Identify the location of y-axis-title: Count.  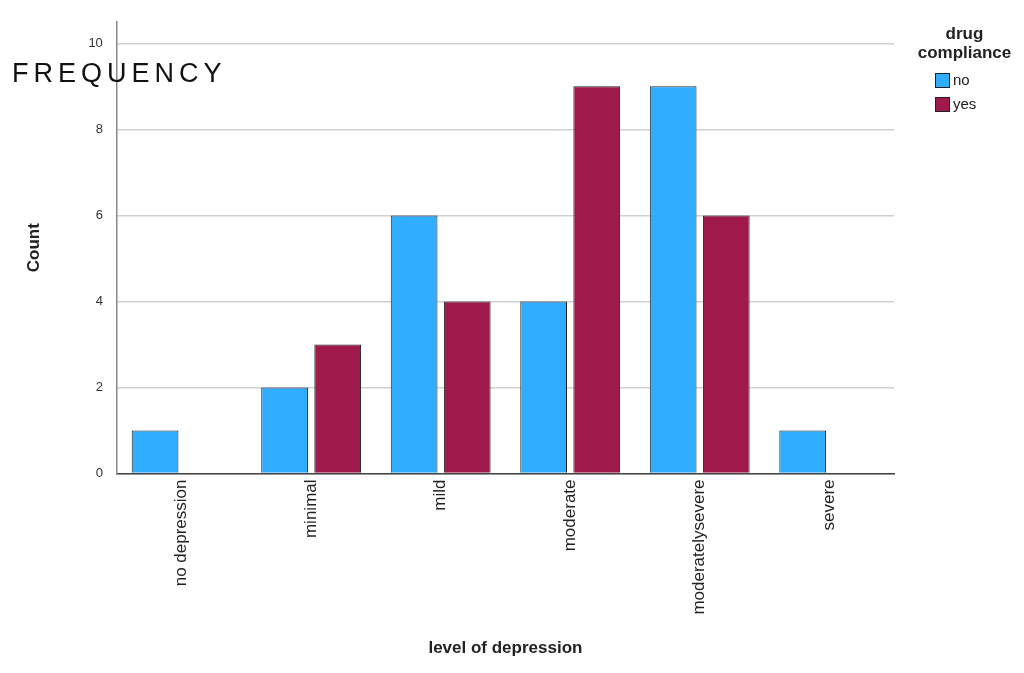
(33, 247).